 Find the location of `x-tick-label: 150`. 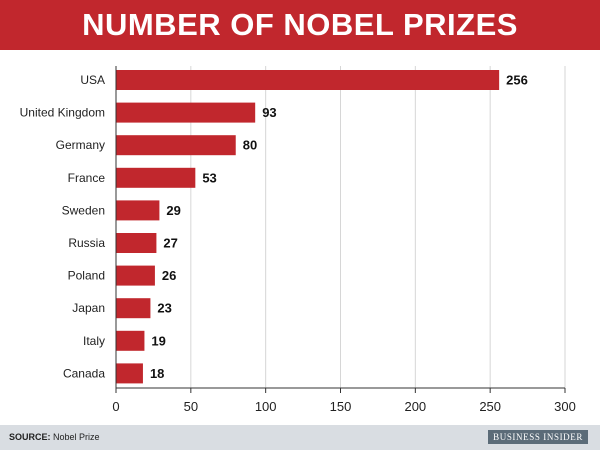

x-tick-label: 150 is located at coordinates (341, 406).